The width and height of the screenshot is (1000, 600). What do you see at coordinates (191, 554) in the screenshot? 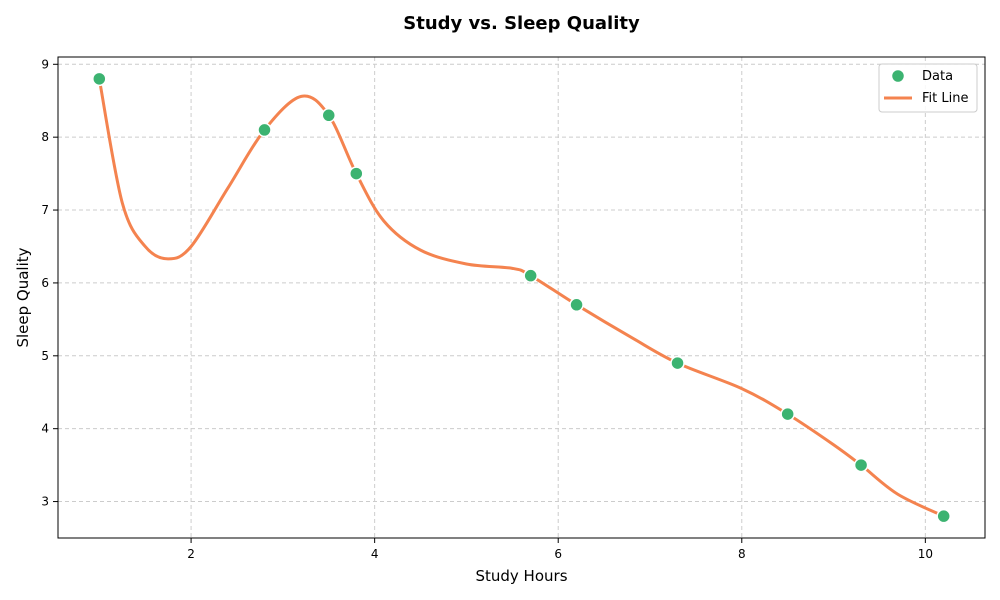
I see `x-tick-label: 2` at bounding box center [191, 554].